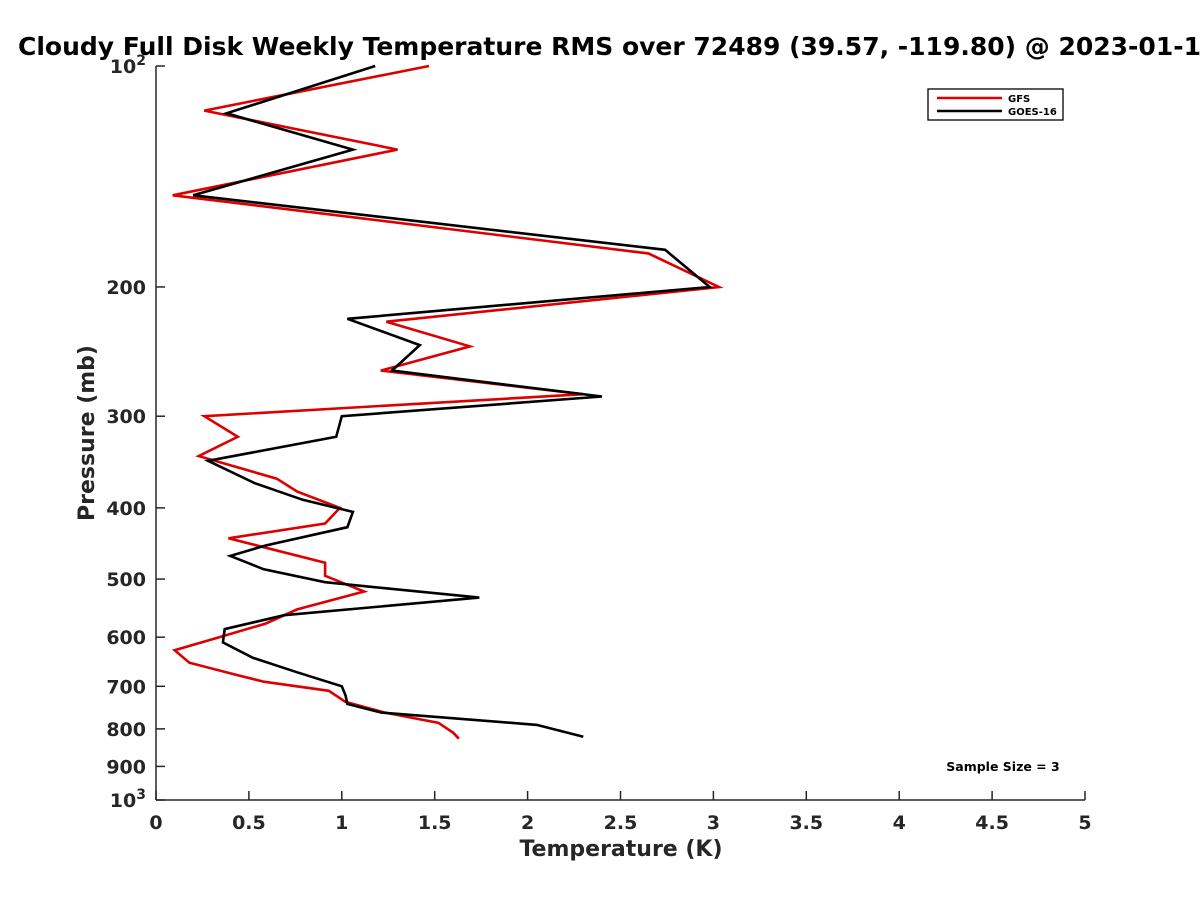  Describe the element at coordinates (126, 417) in the screenshot. I see `y-tick-label: 300` at that location.